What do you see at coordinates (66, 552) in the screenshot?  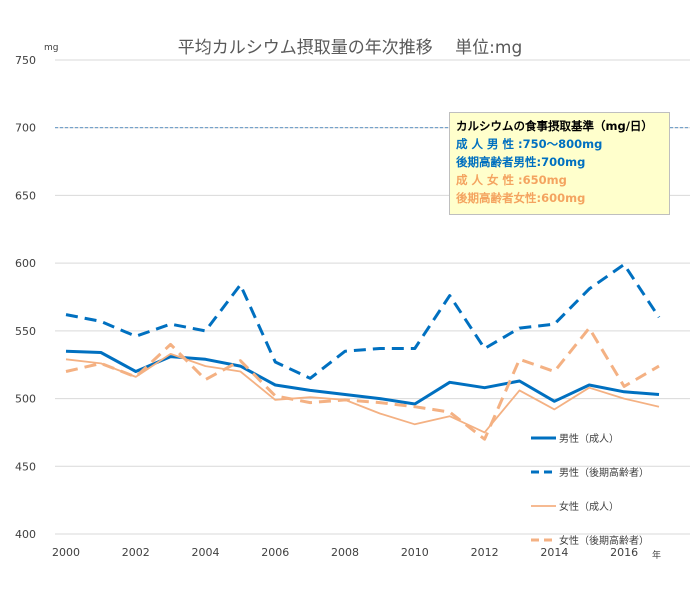 I see `x-tick-label: 2000` at bounding box center [66, 552].